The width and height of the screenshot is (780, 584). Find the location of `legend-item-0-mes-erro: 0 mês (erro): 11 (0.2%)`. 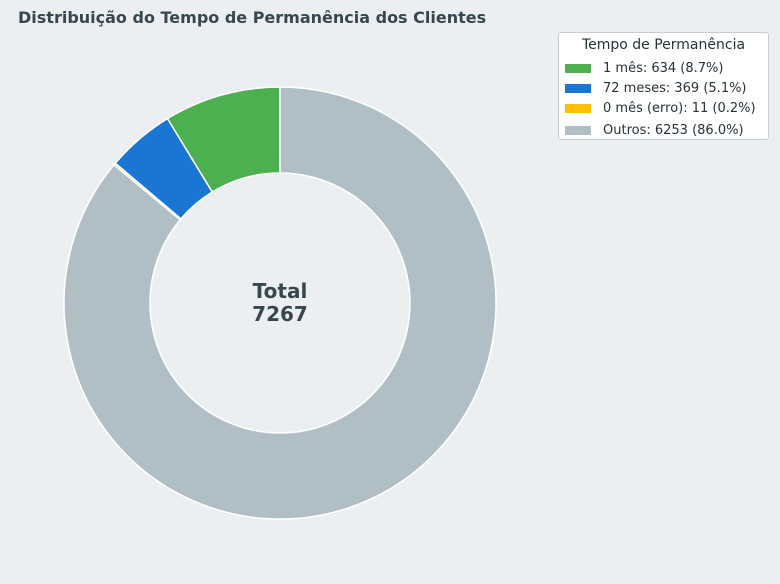

legend-item-0-mes-erro: 0 mês (erro): 11 (0.2%) is located at coordinates (660, 108).